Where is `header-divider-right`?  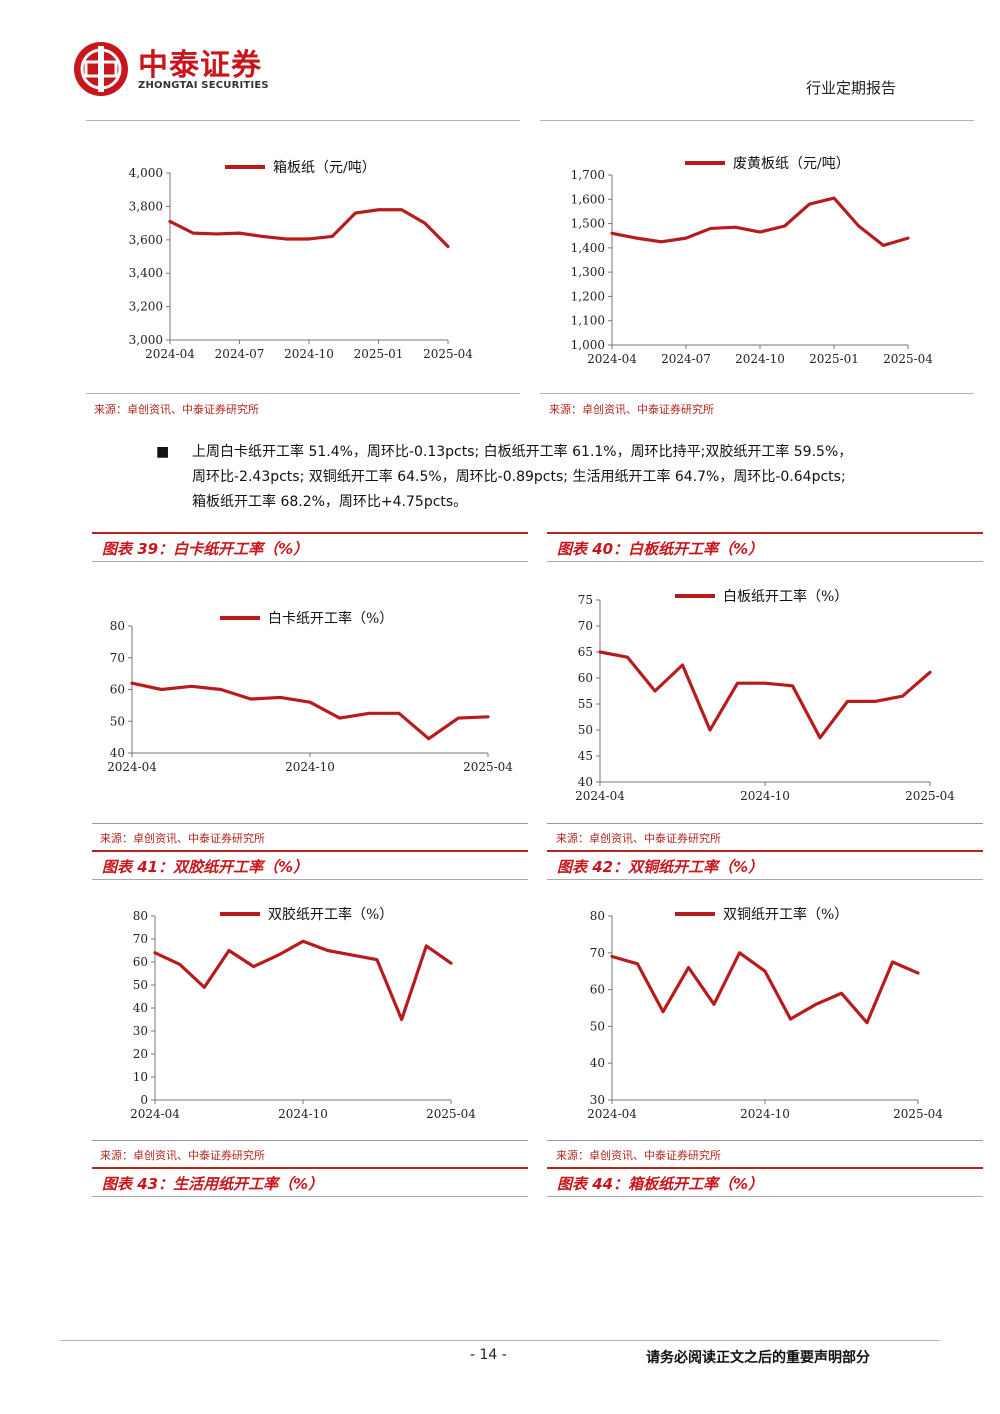
header-divider-right is located at coordinates (757, 120).